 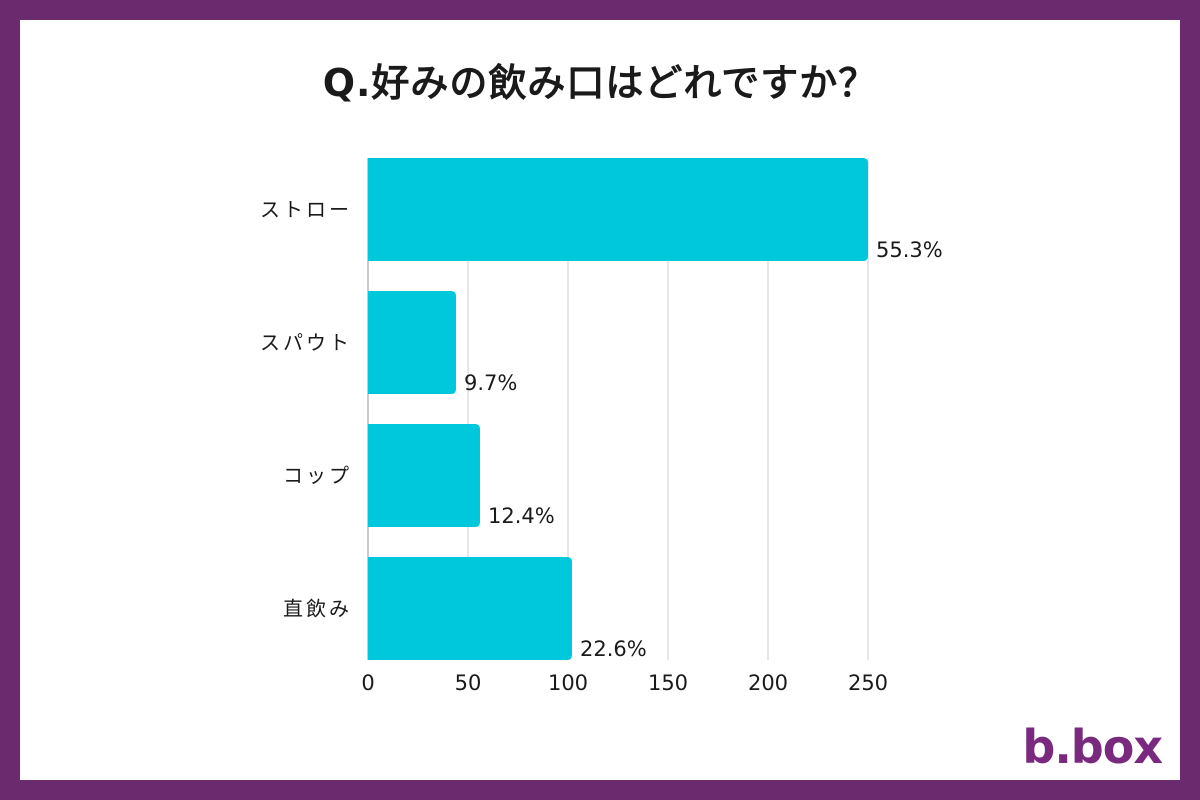 I want to click on data-label: 55.3%, so click(x=909, y=250).